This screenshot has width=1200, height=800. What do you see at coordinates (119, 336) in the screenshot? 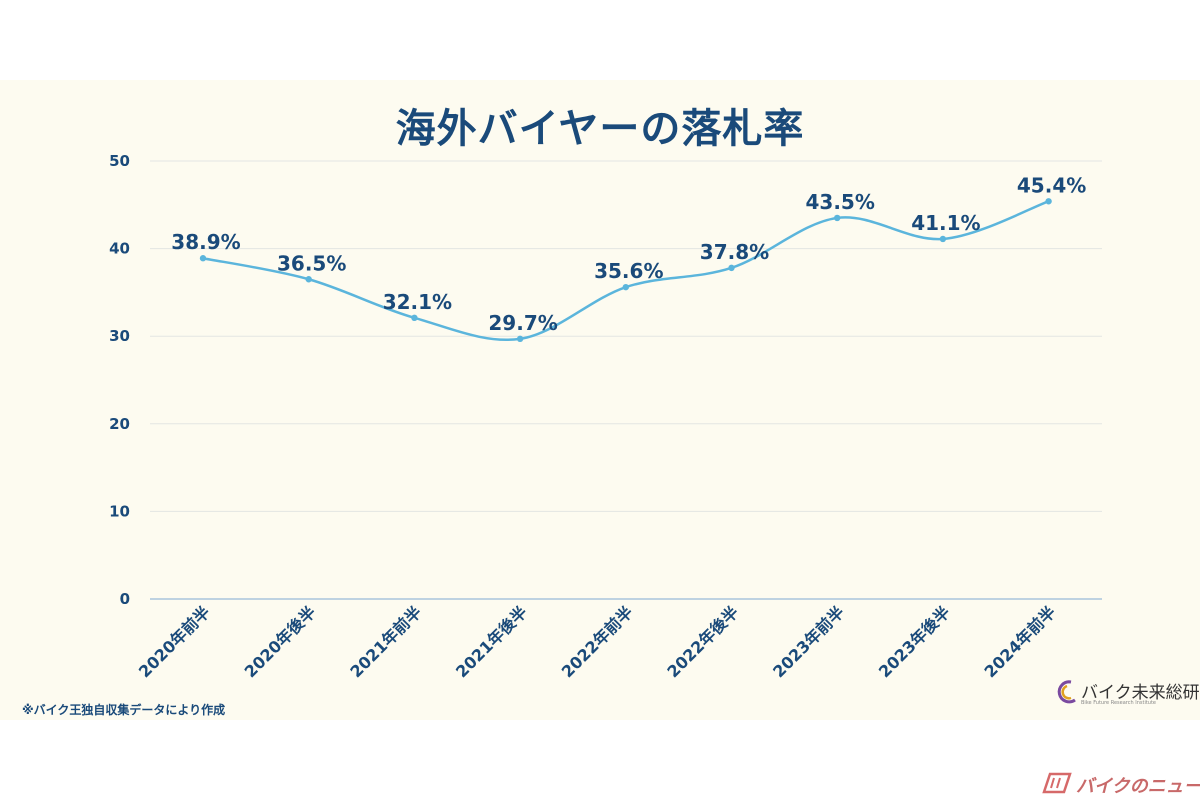
I see `y-tick-label: 30` at bounding box center [119, 336].